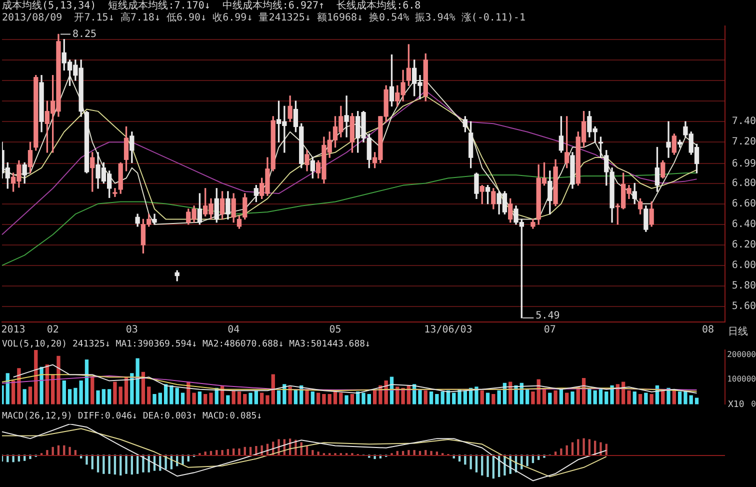  Describe the element at coordinates (744, 306) in the screenshot. I see `y-tick-label: 5.60` at that location.